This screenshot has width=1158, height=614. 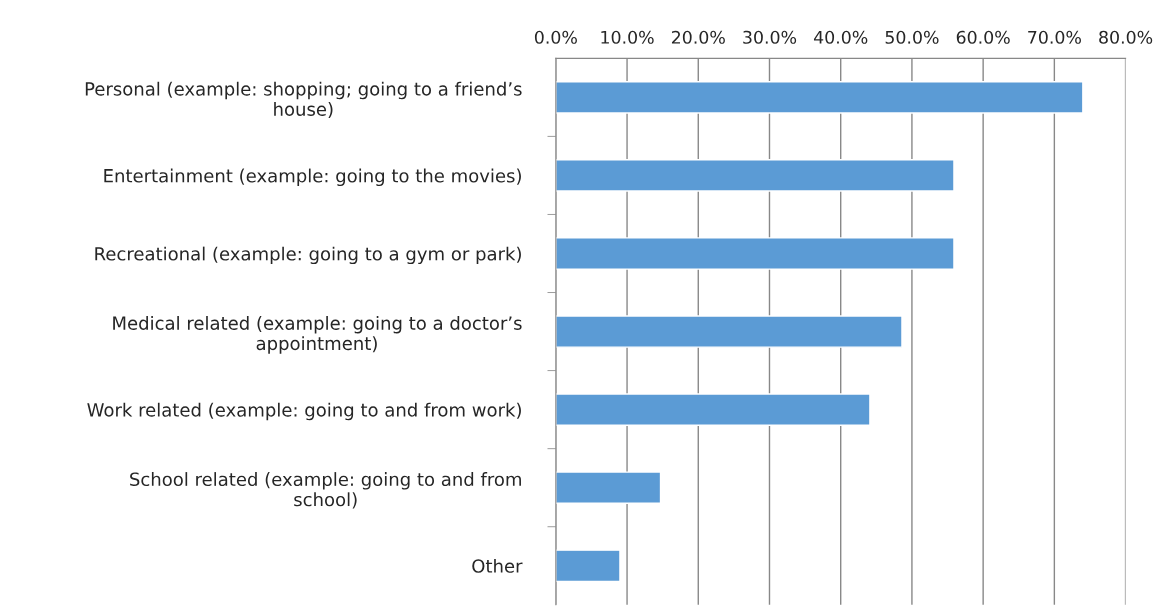 I want to click on x-tick-label: 60.0%, so click(x=983, y=37).